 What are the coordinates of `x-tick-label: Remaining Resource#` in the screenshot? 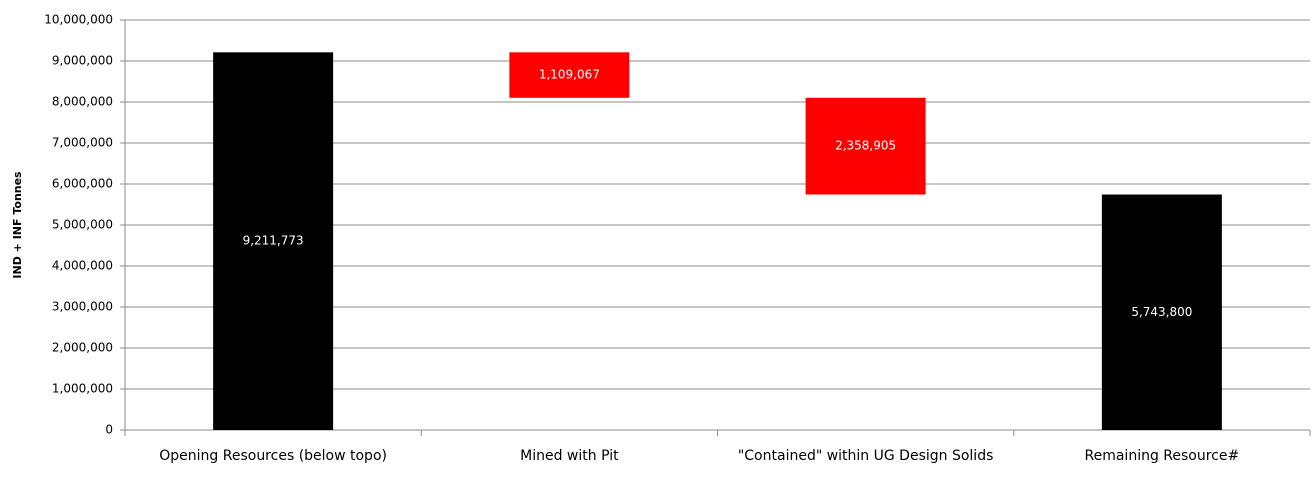 It's located at (1162, 456).